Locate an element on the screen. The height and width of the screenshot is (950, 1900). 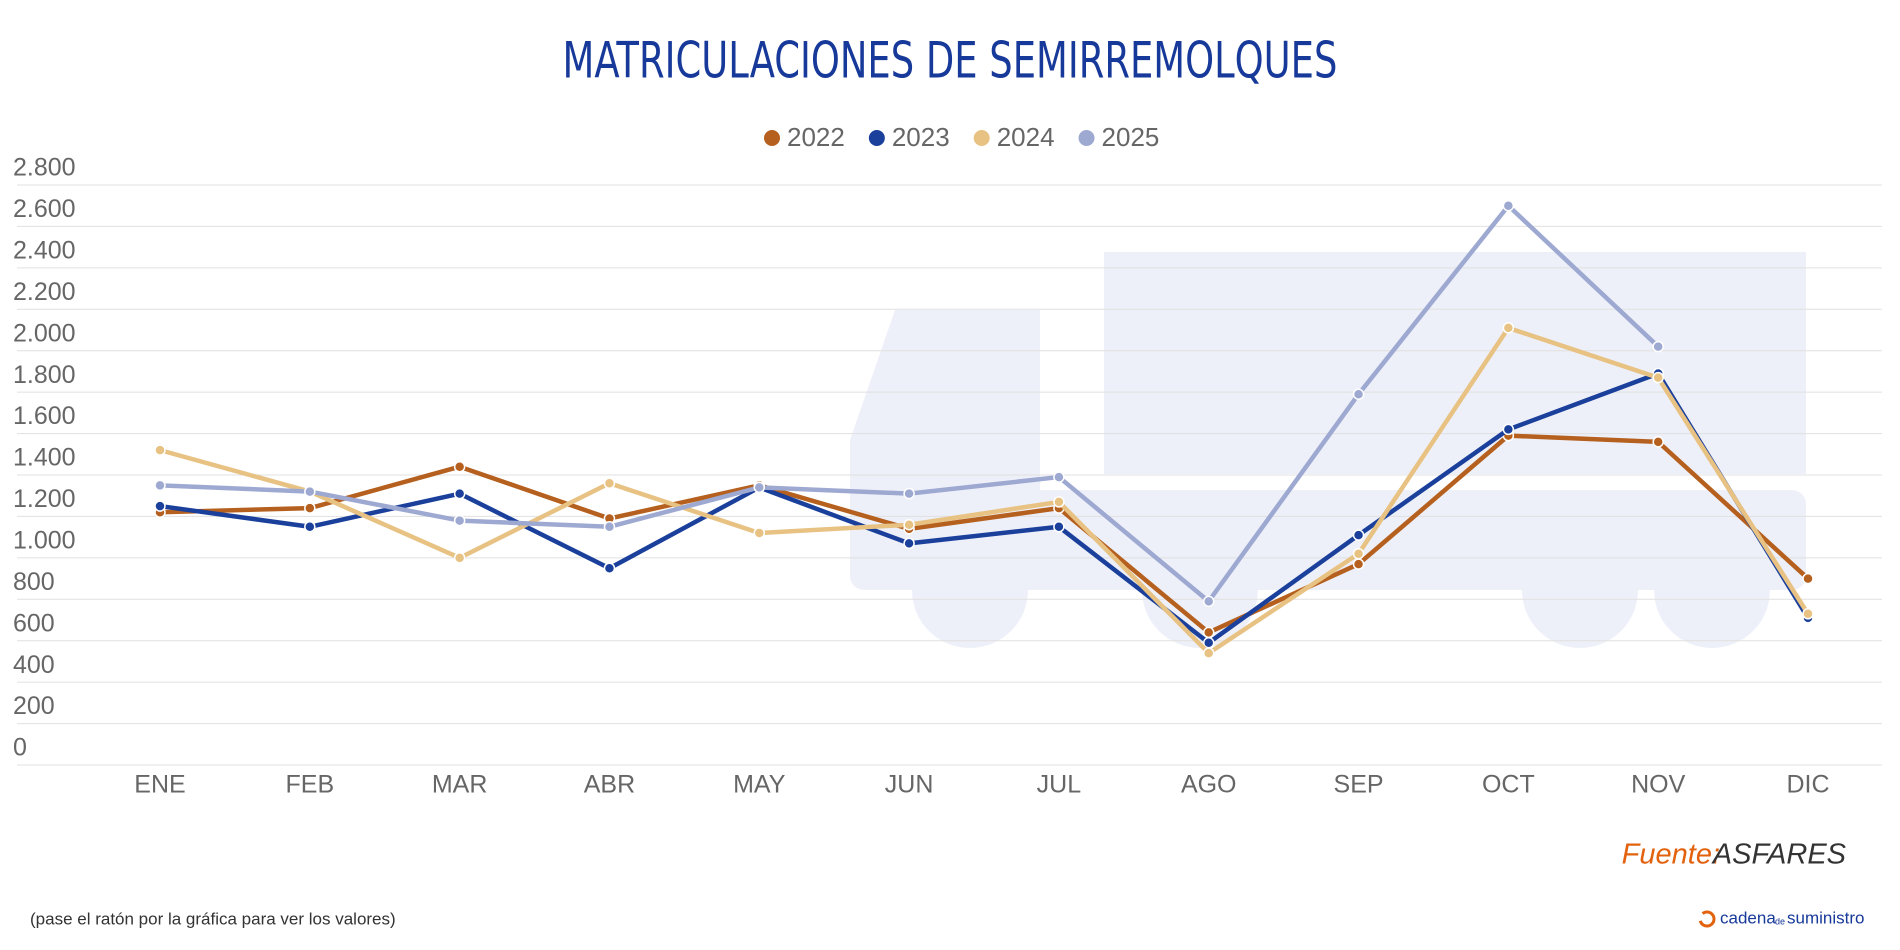
y-tick-label: 1.000 is located at coordinates (44, 540).